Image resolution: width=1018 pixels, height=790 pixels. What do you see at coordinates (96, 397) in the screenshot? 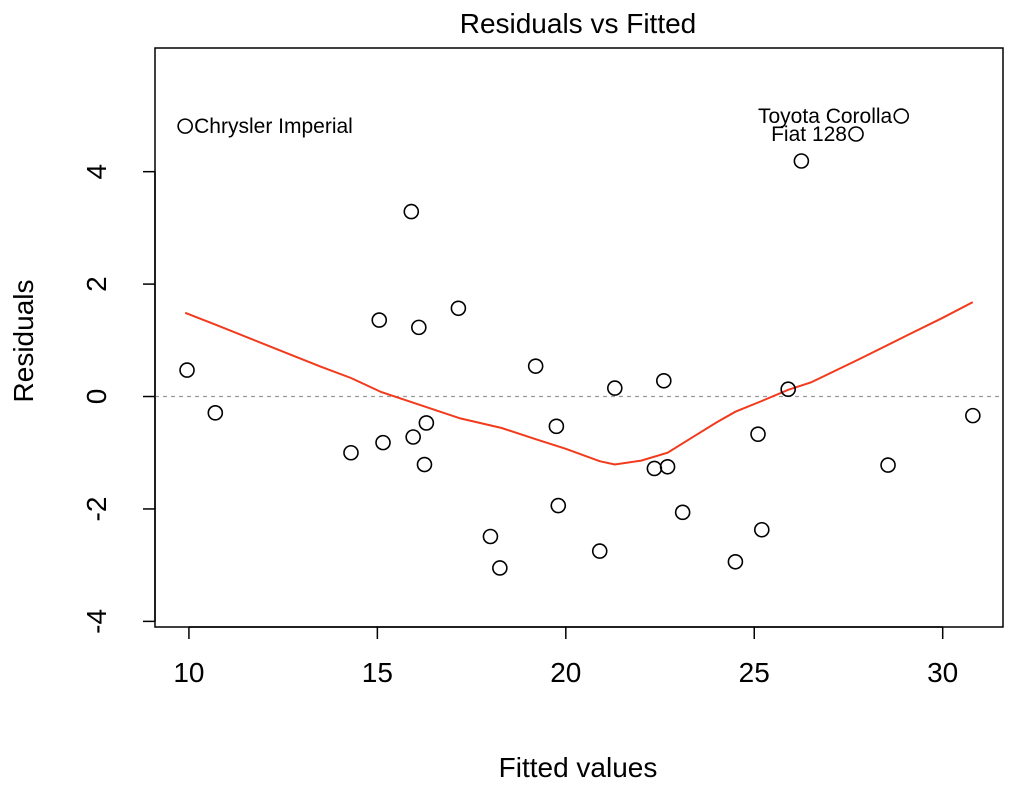
I see `y-tick-label: 0` at bounding box center [96, 397].